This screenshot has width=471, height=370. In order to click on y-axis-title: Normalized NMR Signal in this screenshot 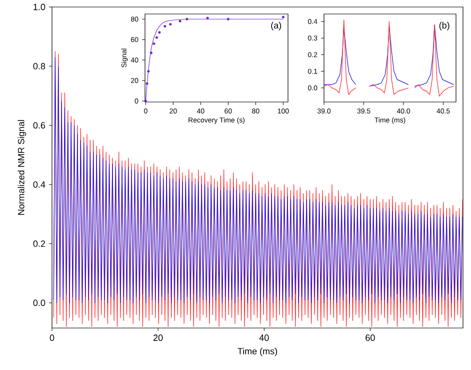, I will do `click(22, 167)`.